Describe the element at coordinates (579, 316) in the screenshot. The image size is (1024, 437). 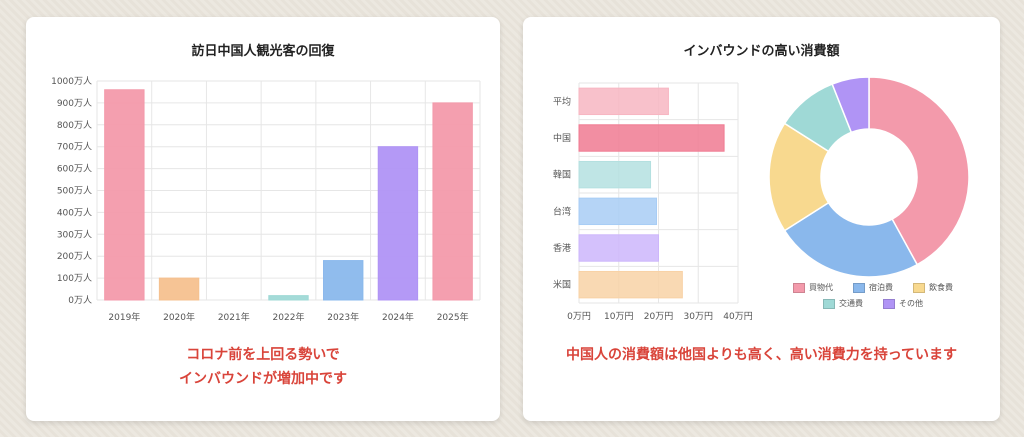
I see `x-tick-label: 0万円` at that location.